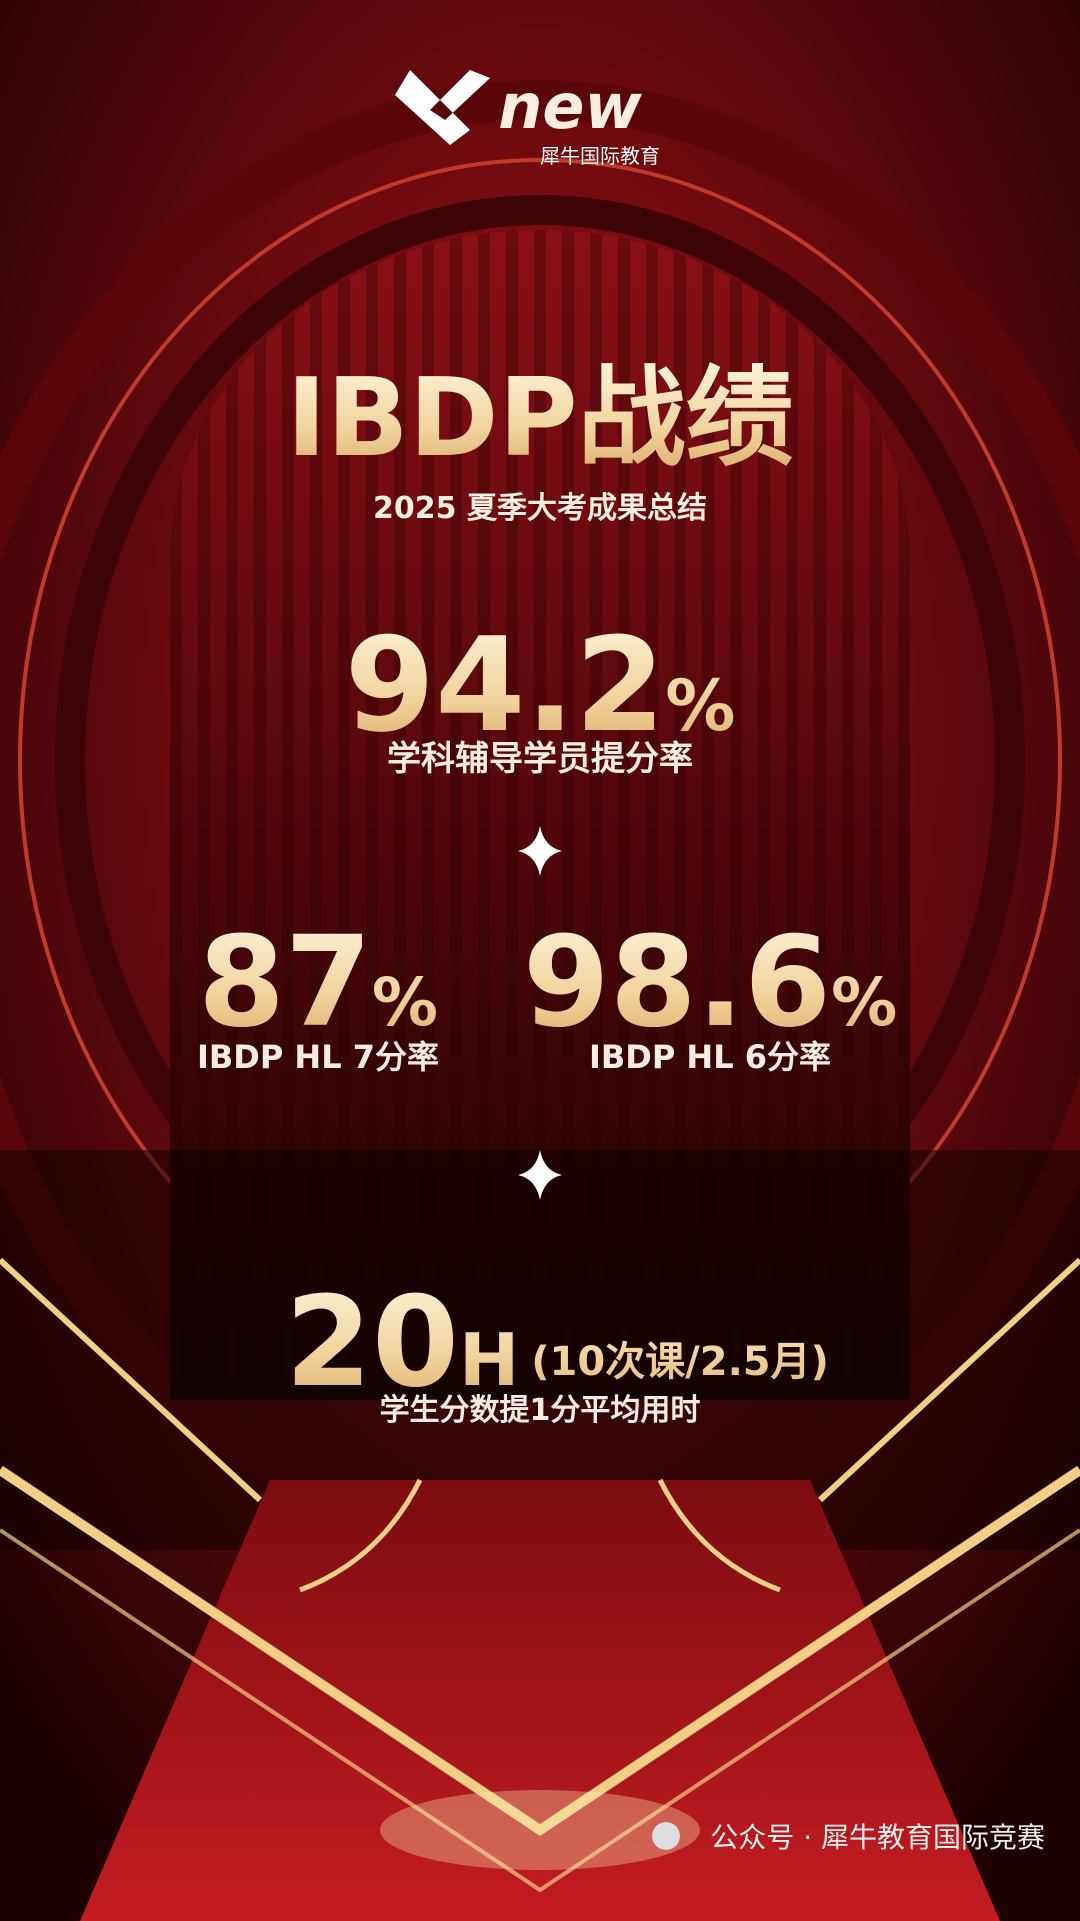  What do you see at coordinates (540, 1830) in the screenshot?
I see `glow` at bounding box center [540, 1830].